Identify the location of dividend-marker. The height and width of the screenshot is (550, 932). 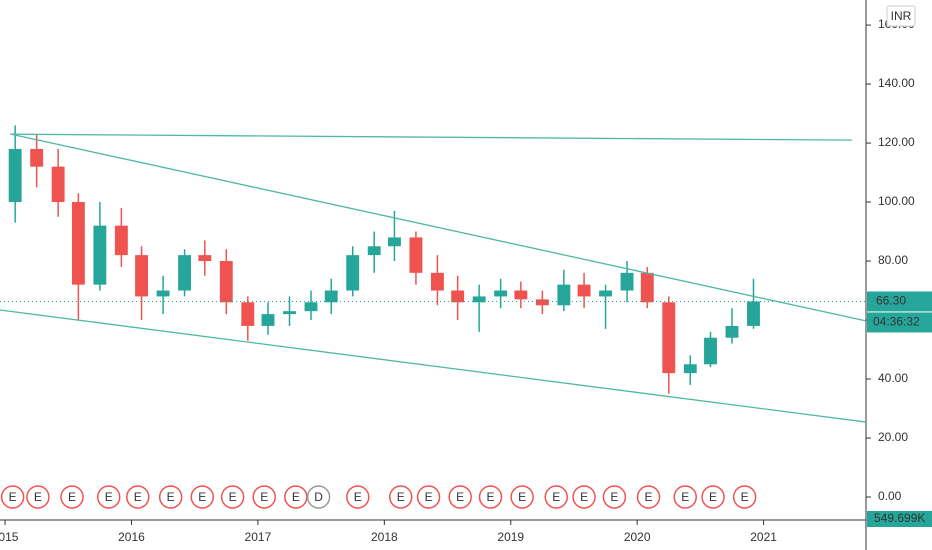
(318, 497).